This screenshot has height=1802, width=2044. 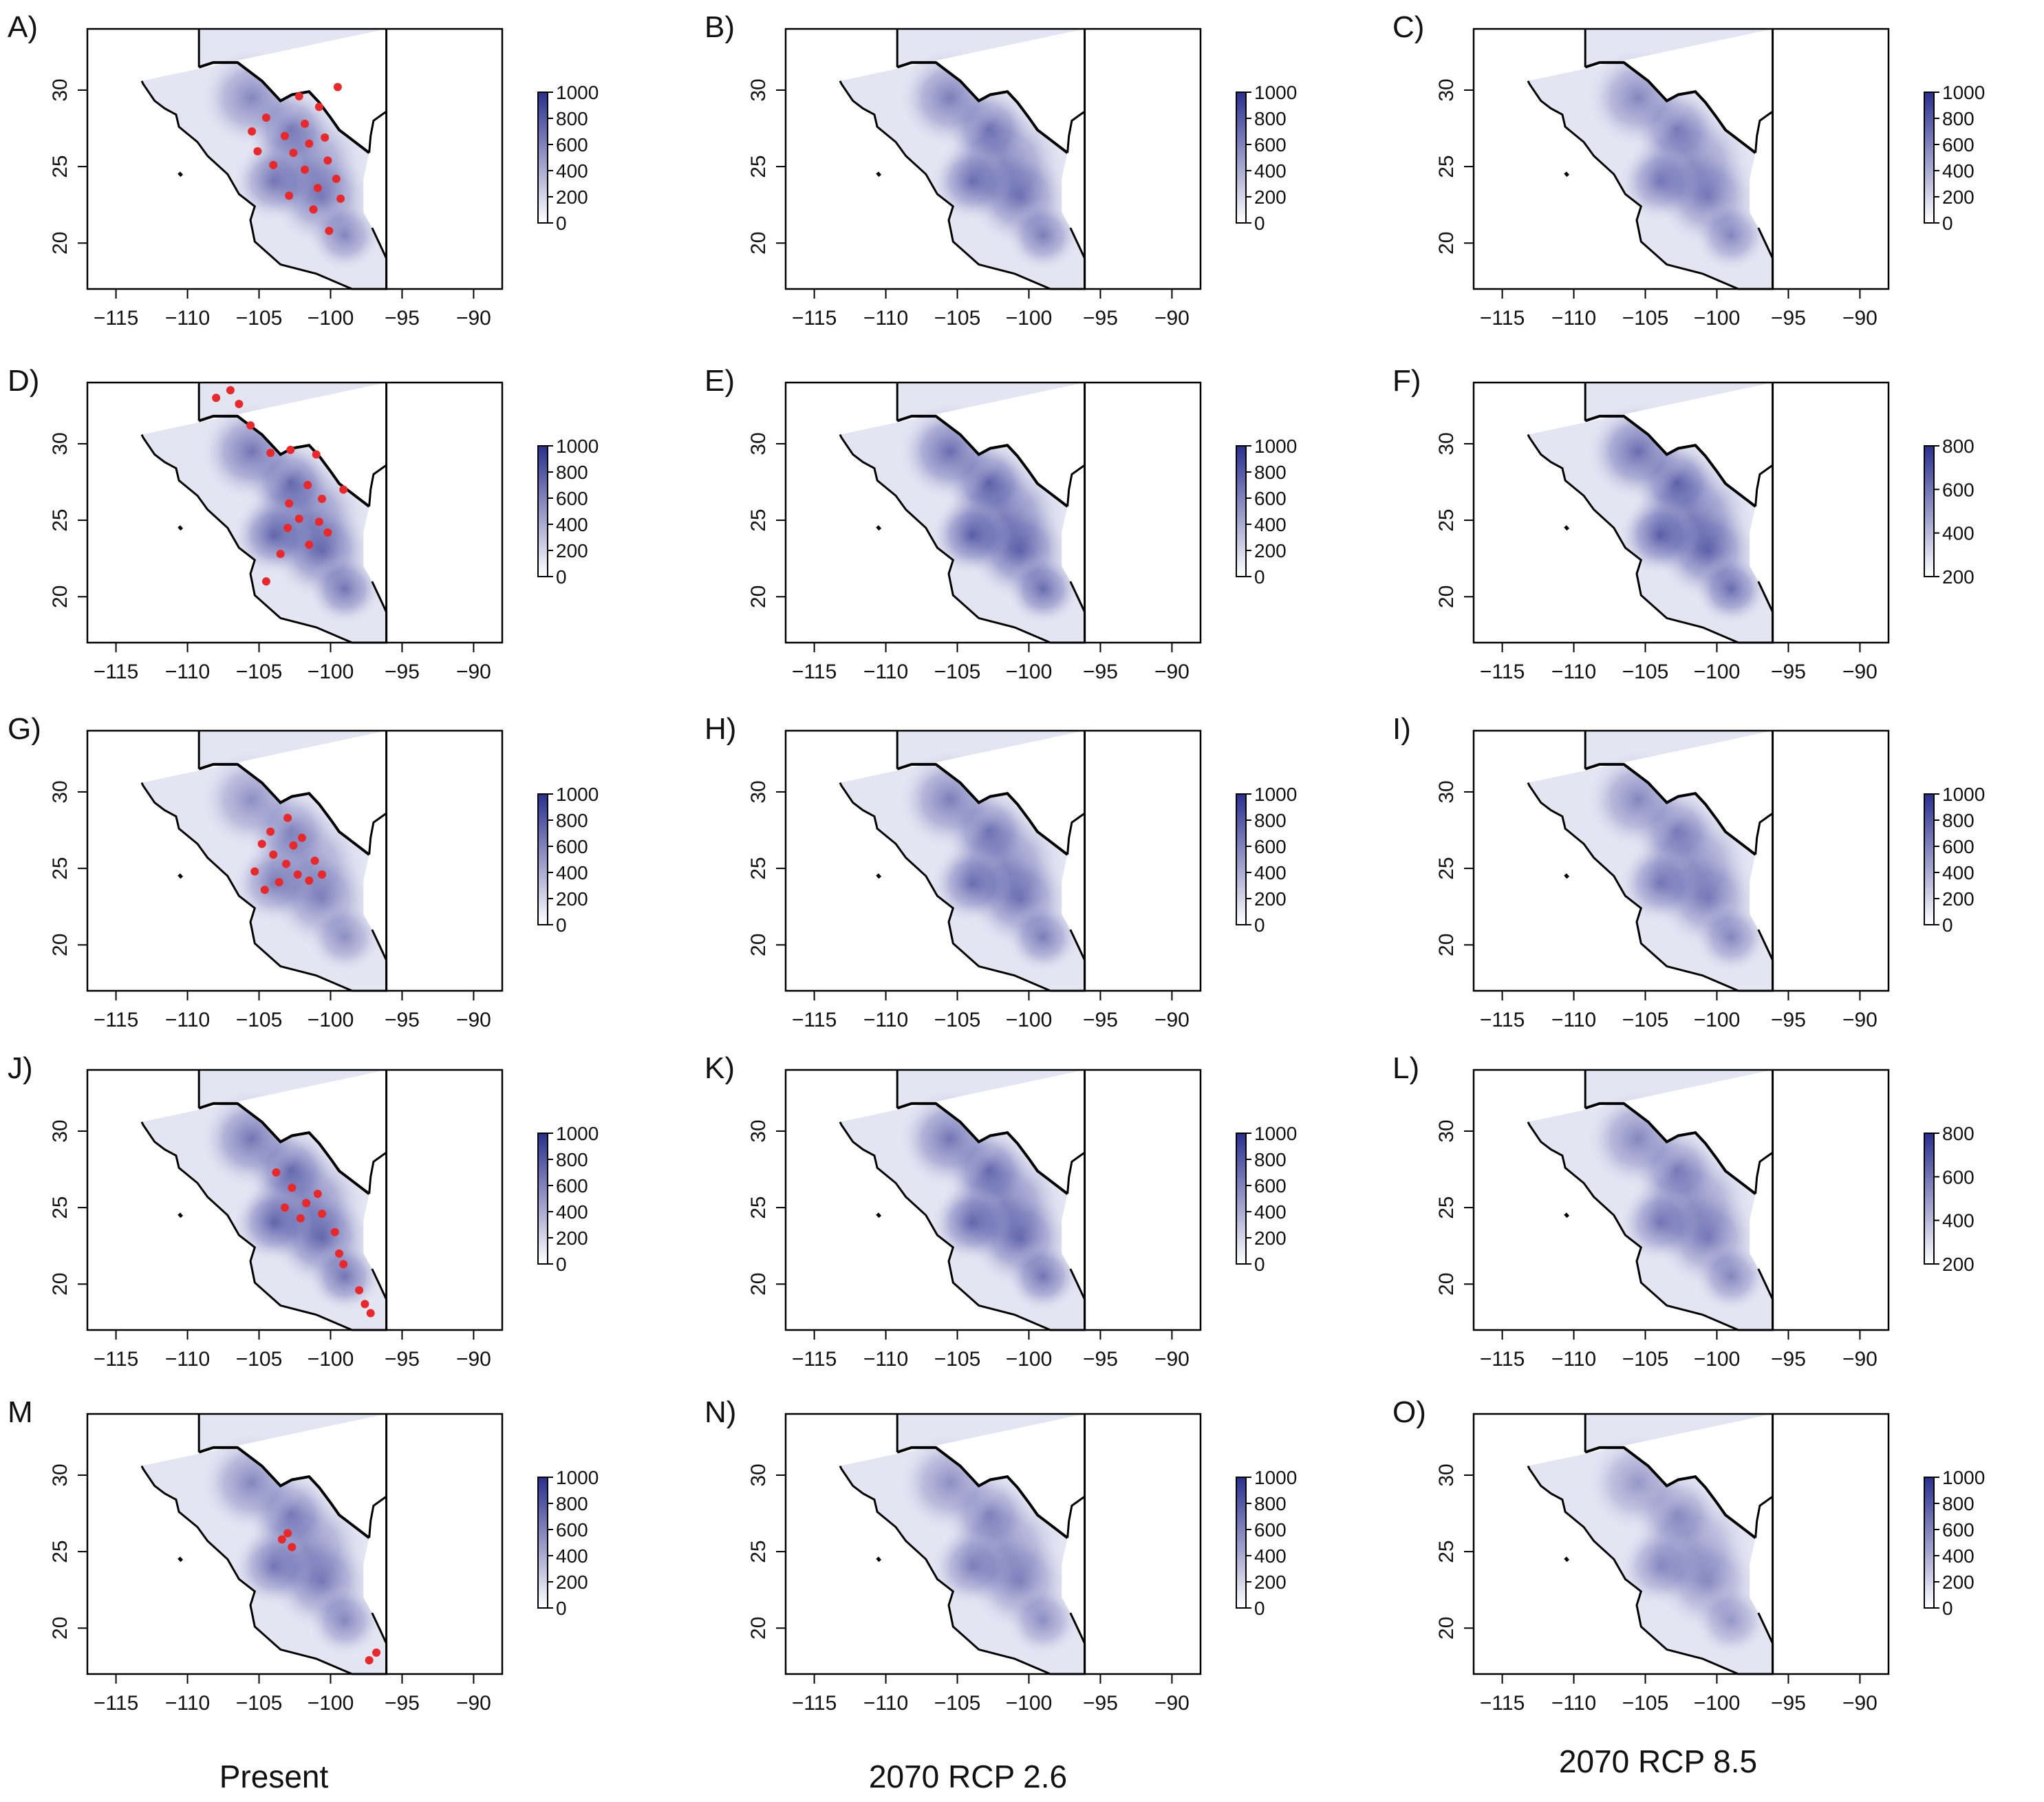 I want to click on panel-label: J), so click(x=20, y=1068).